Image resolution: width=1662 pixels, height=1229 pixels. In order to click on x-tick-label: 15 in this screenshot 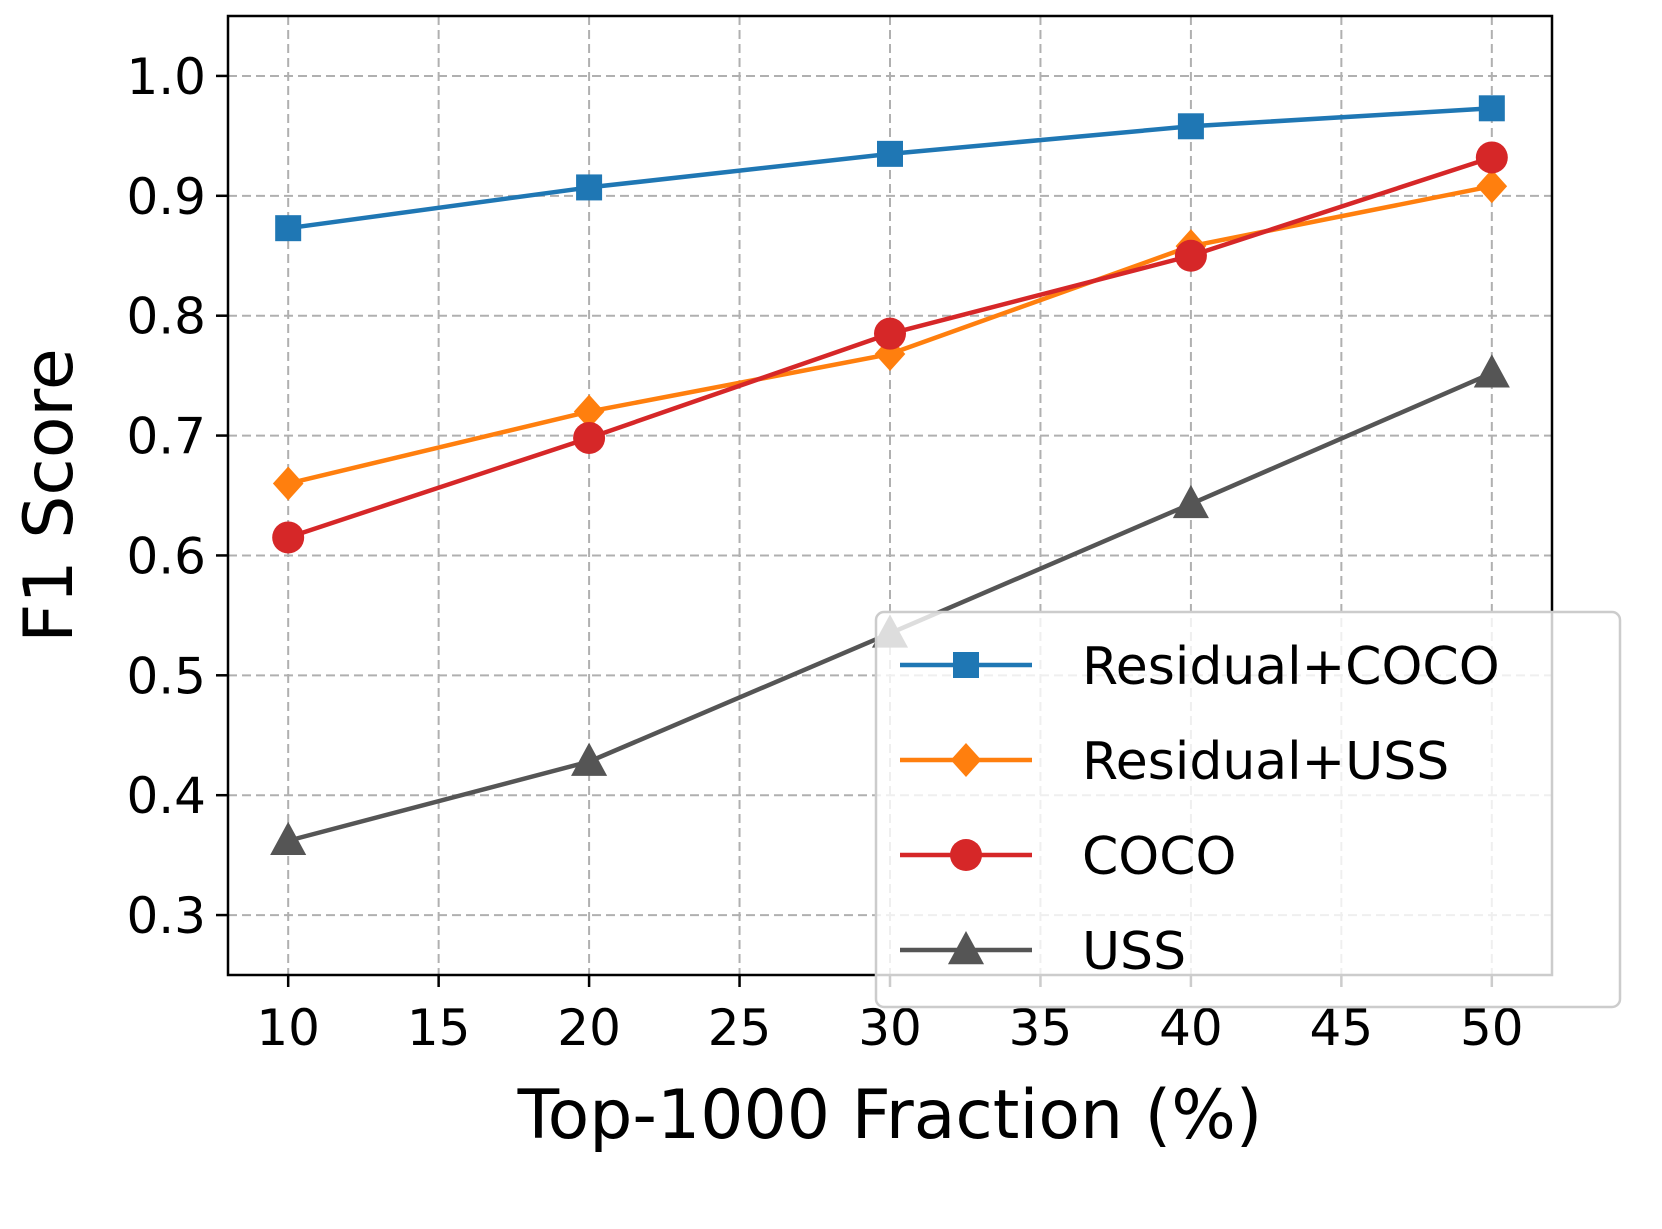, I will do `click(439, 1028)`.